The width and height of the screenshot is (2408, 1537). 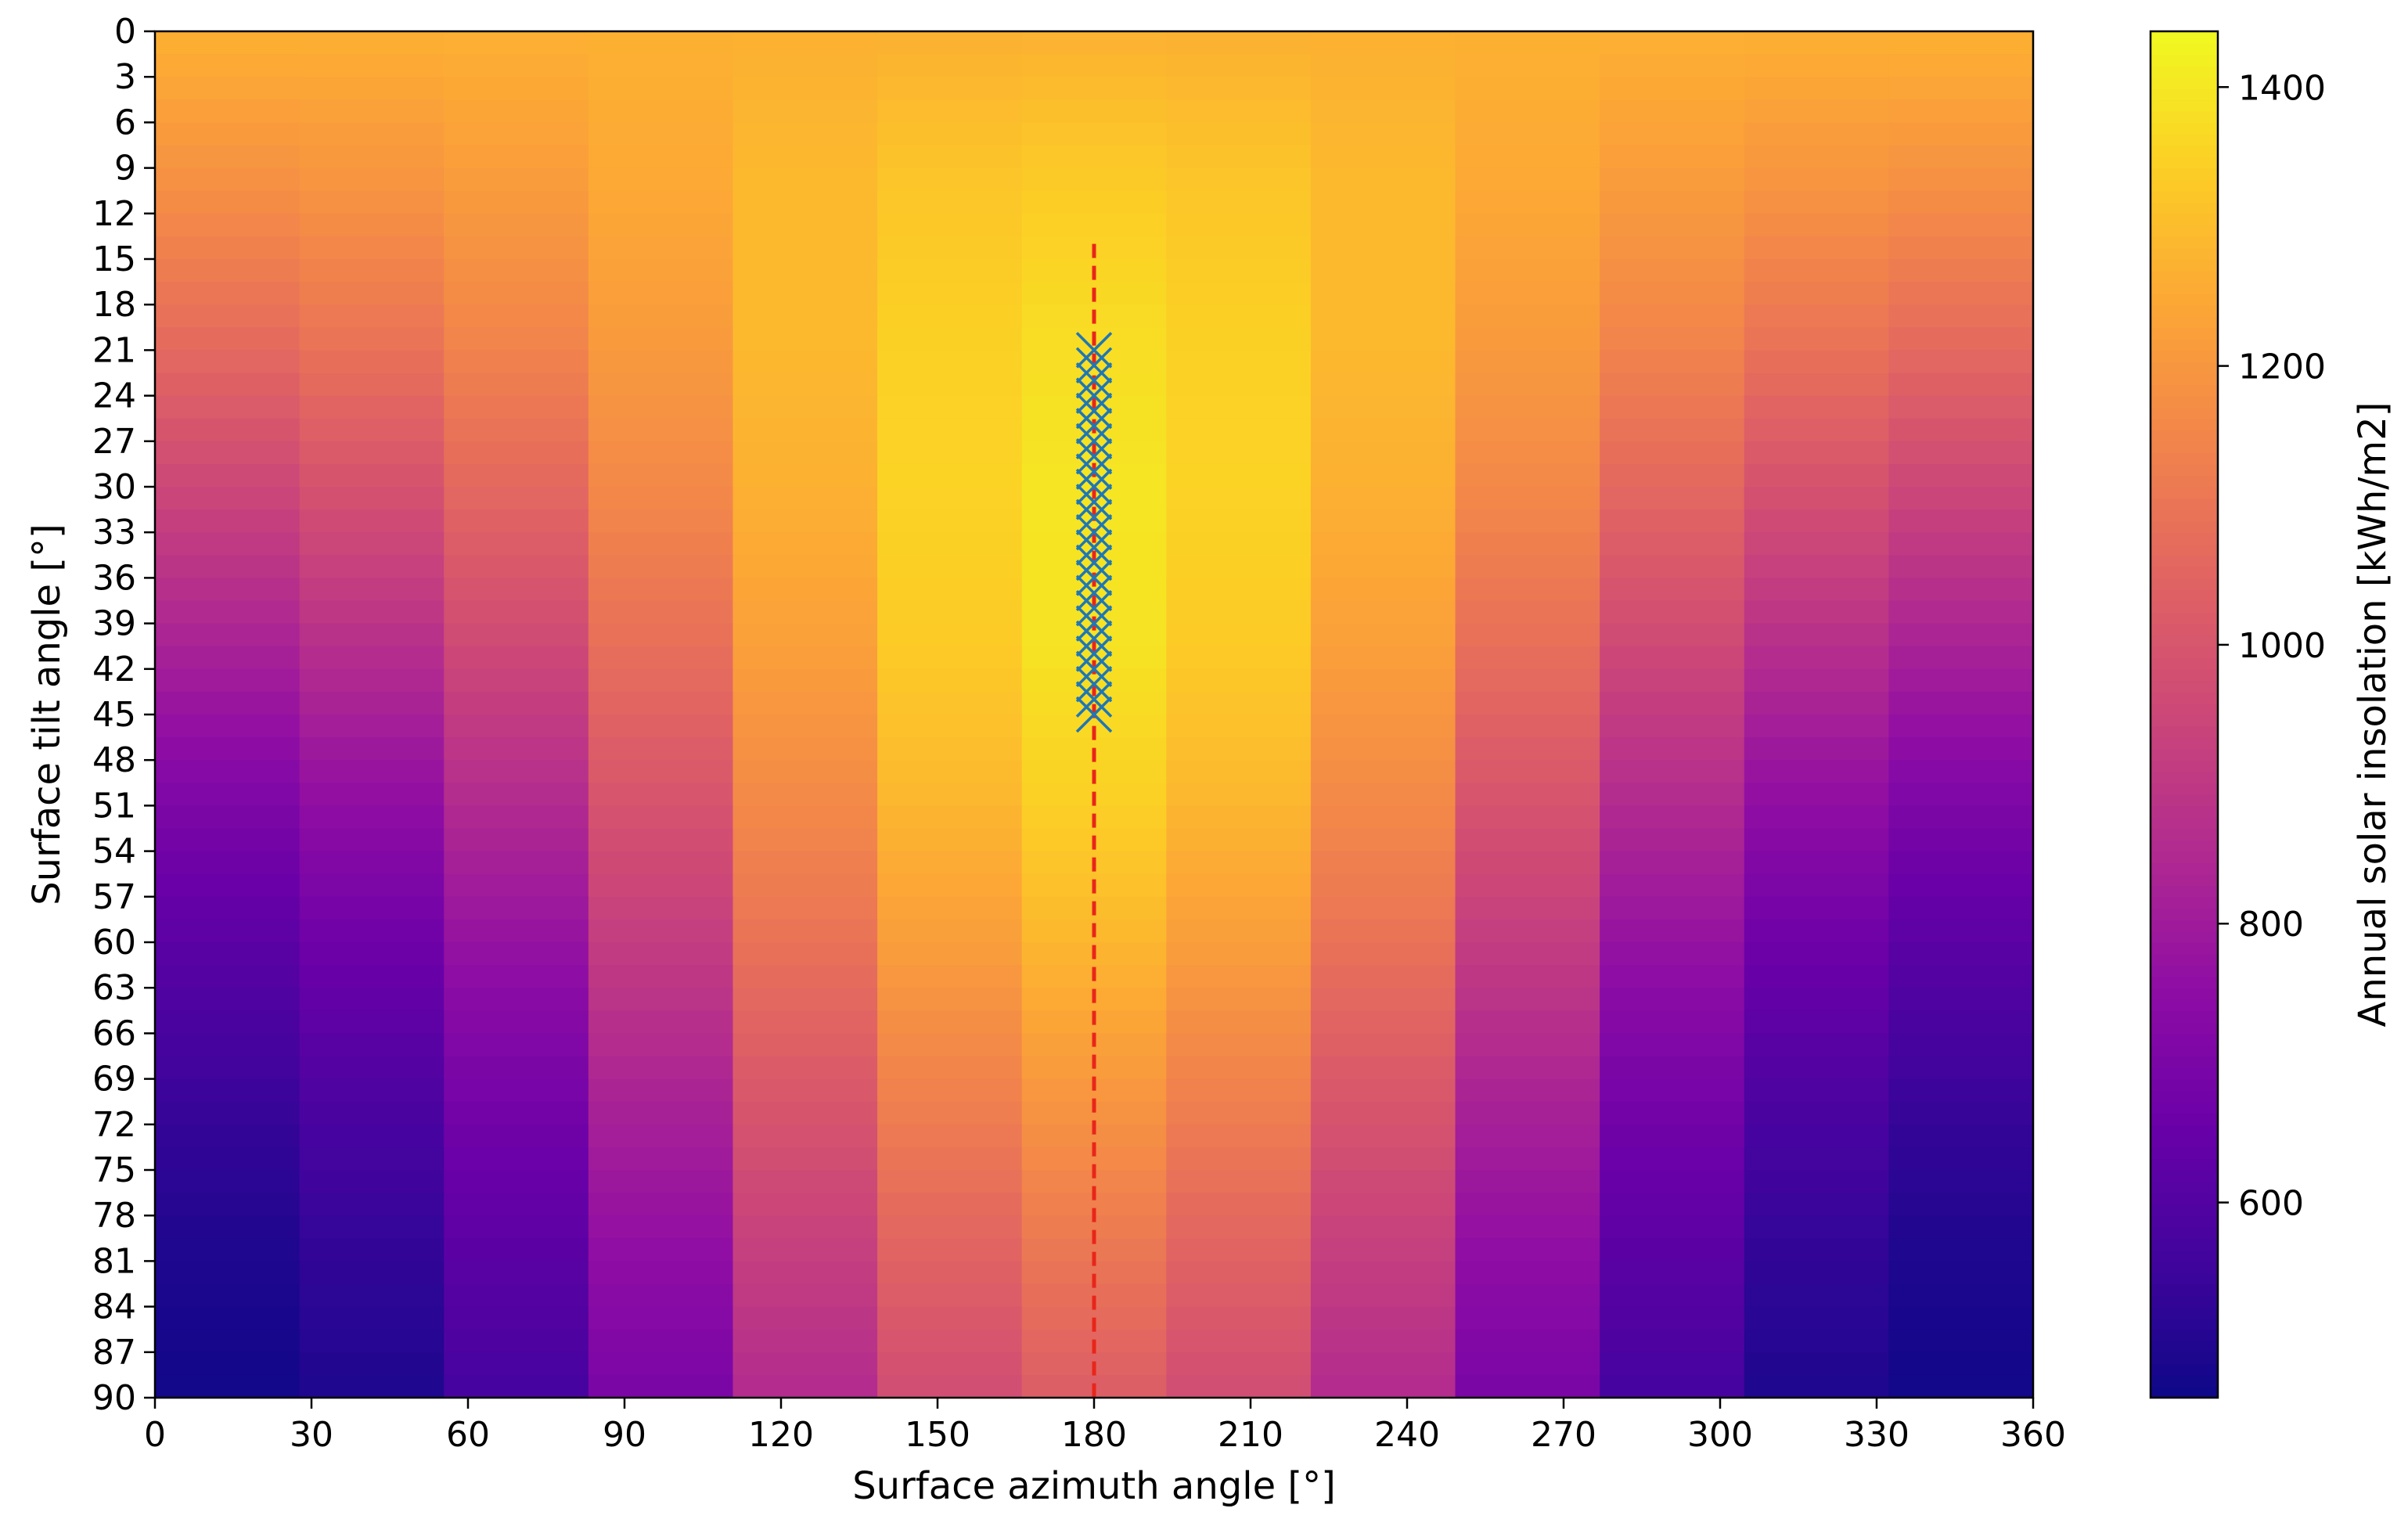 I want to click on colorbar-frame, so click(x=2184, y=714).